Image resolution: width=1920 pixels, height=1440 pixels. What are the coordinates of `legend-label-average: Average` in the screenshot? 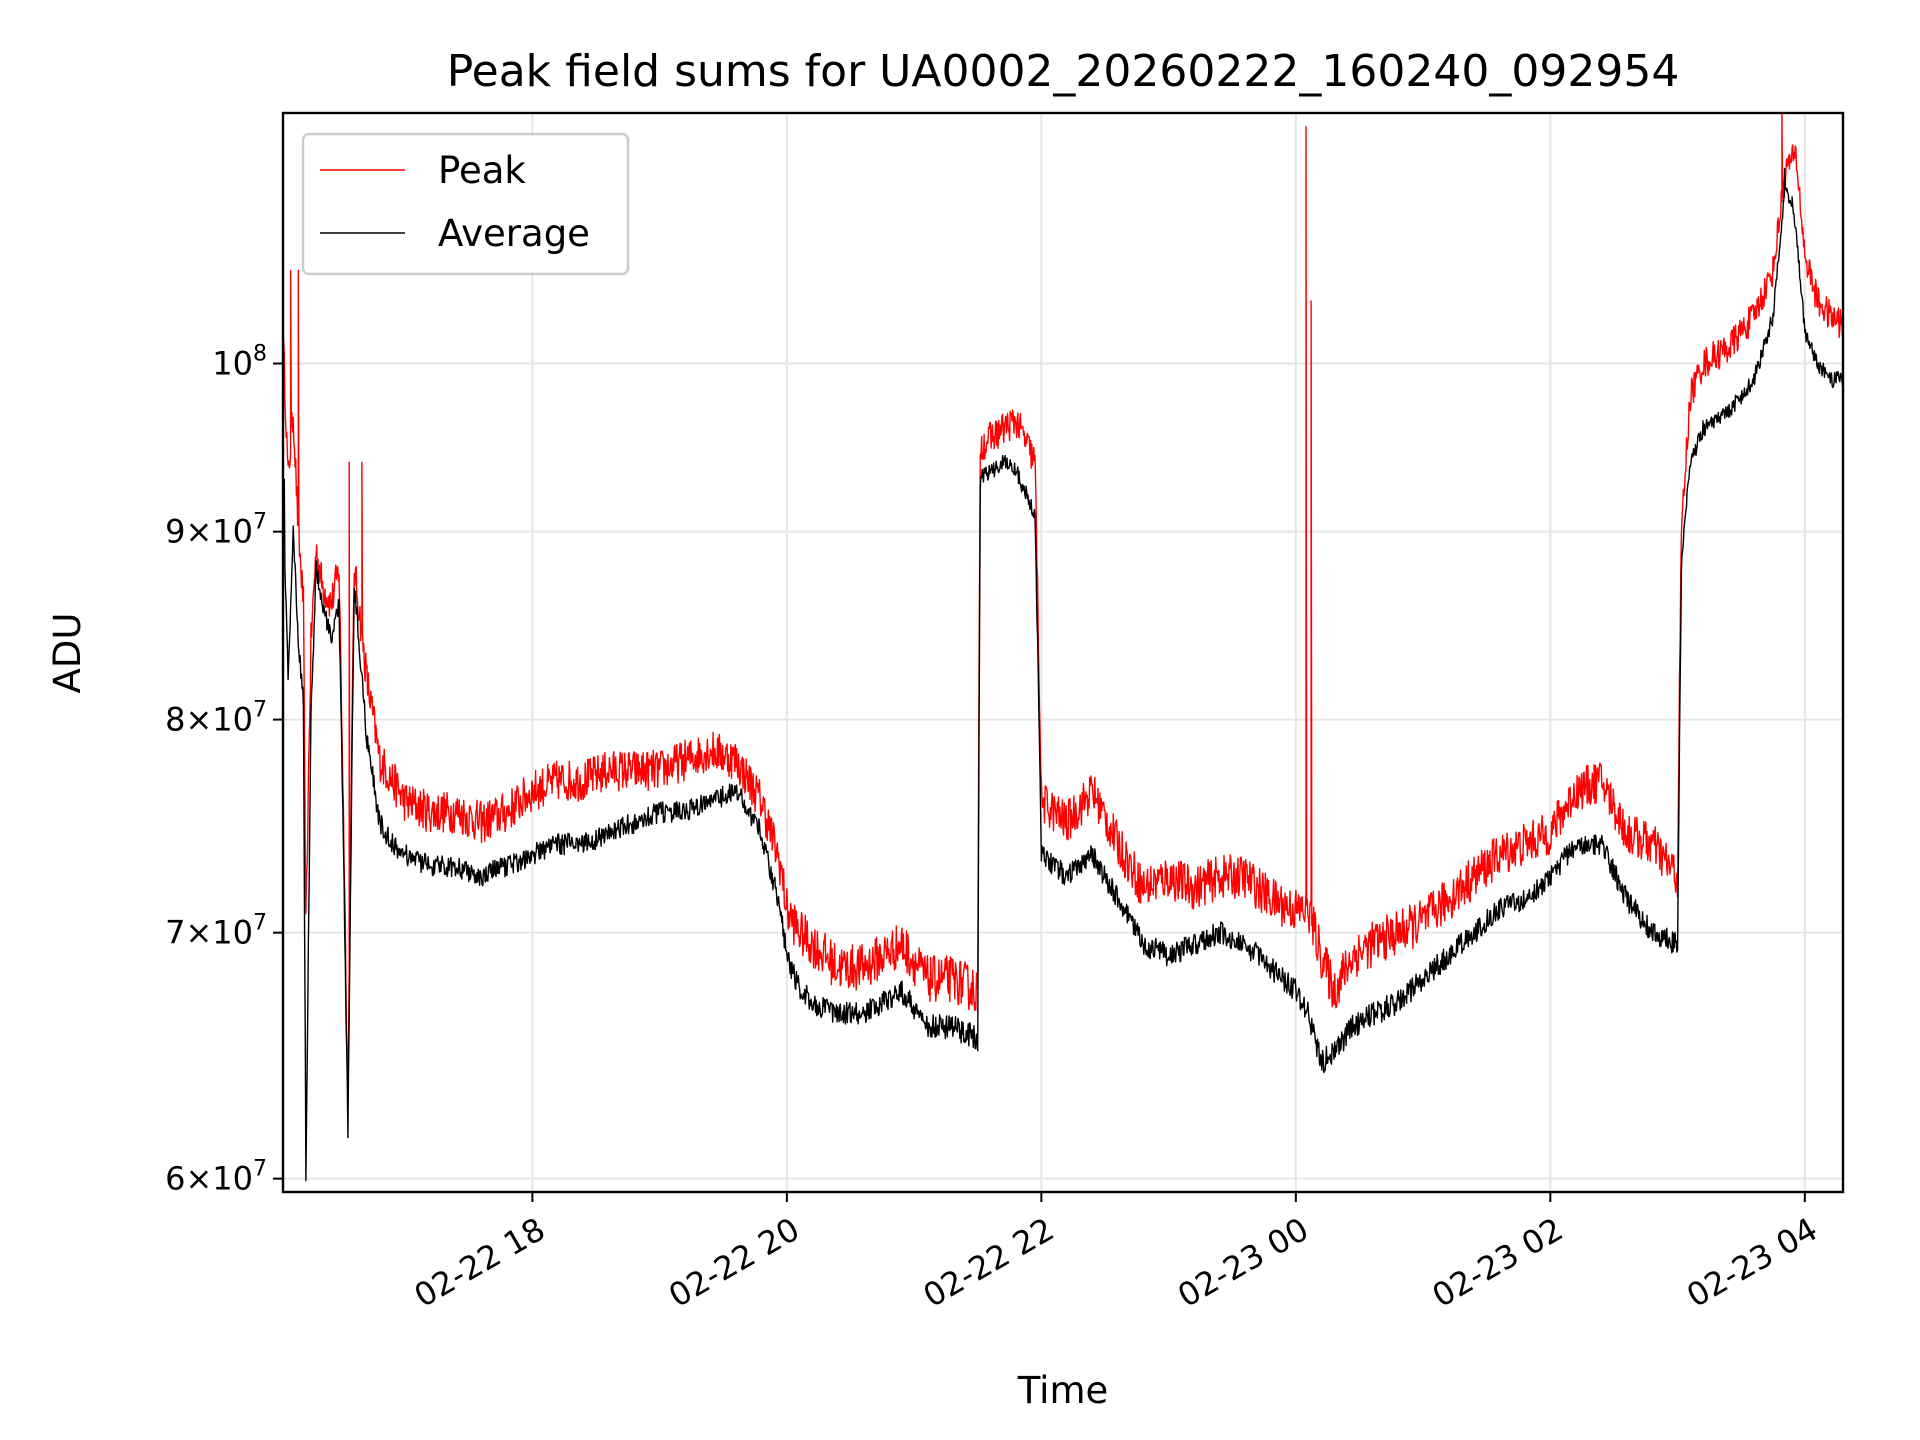 It's located at (514, 233).